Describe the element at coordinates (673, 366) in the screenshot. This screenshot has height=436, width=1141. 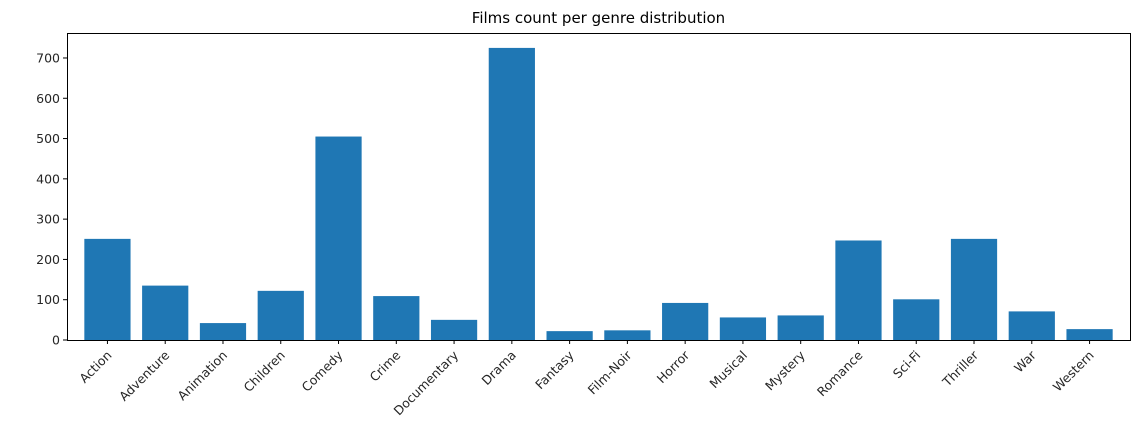
I see `x-tick-label-horror: Horror` at that location.